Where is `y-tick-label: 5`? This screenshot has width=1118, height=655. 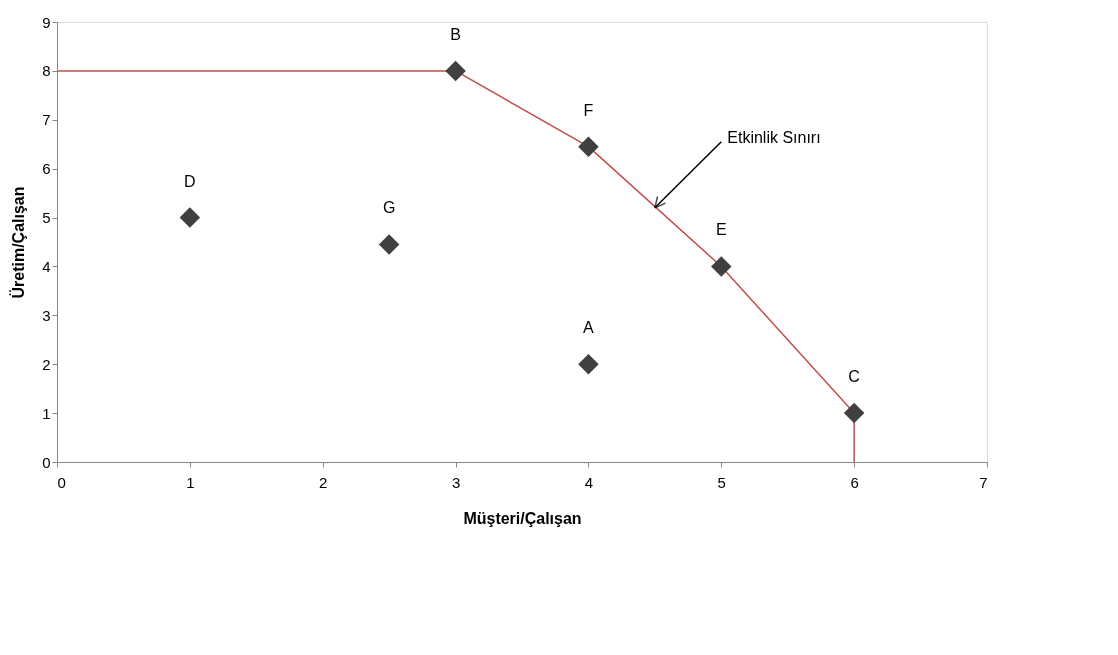 y-tick-label: 5 is located at coordinates (46, 218).